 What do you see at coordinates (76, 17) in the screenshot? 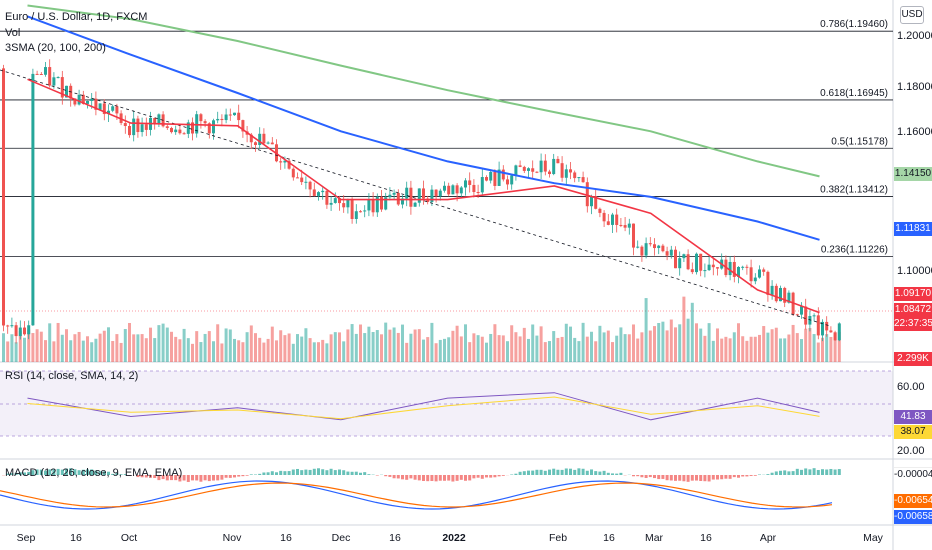
I see `symbol-title: Euro / U.S. Dollar, 1D, FXCM` at bounding box center [76, 17].